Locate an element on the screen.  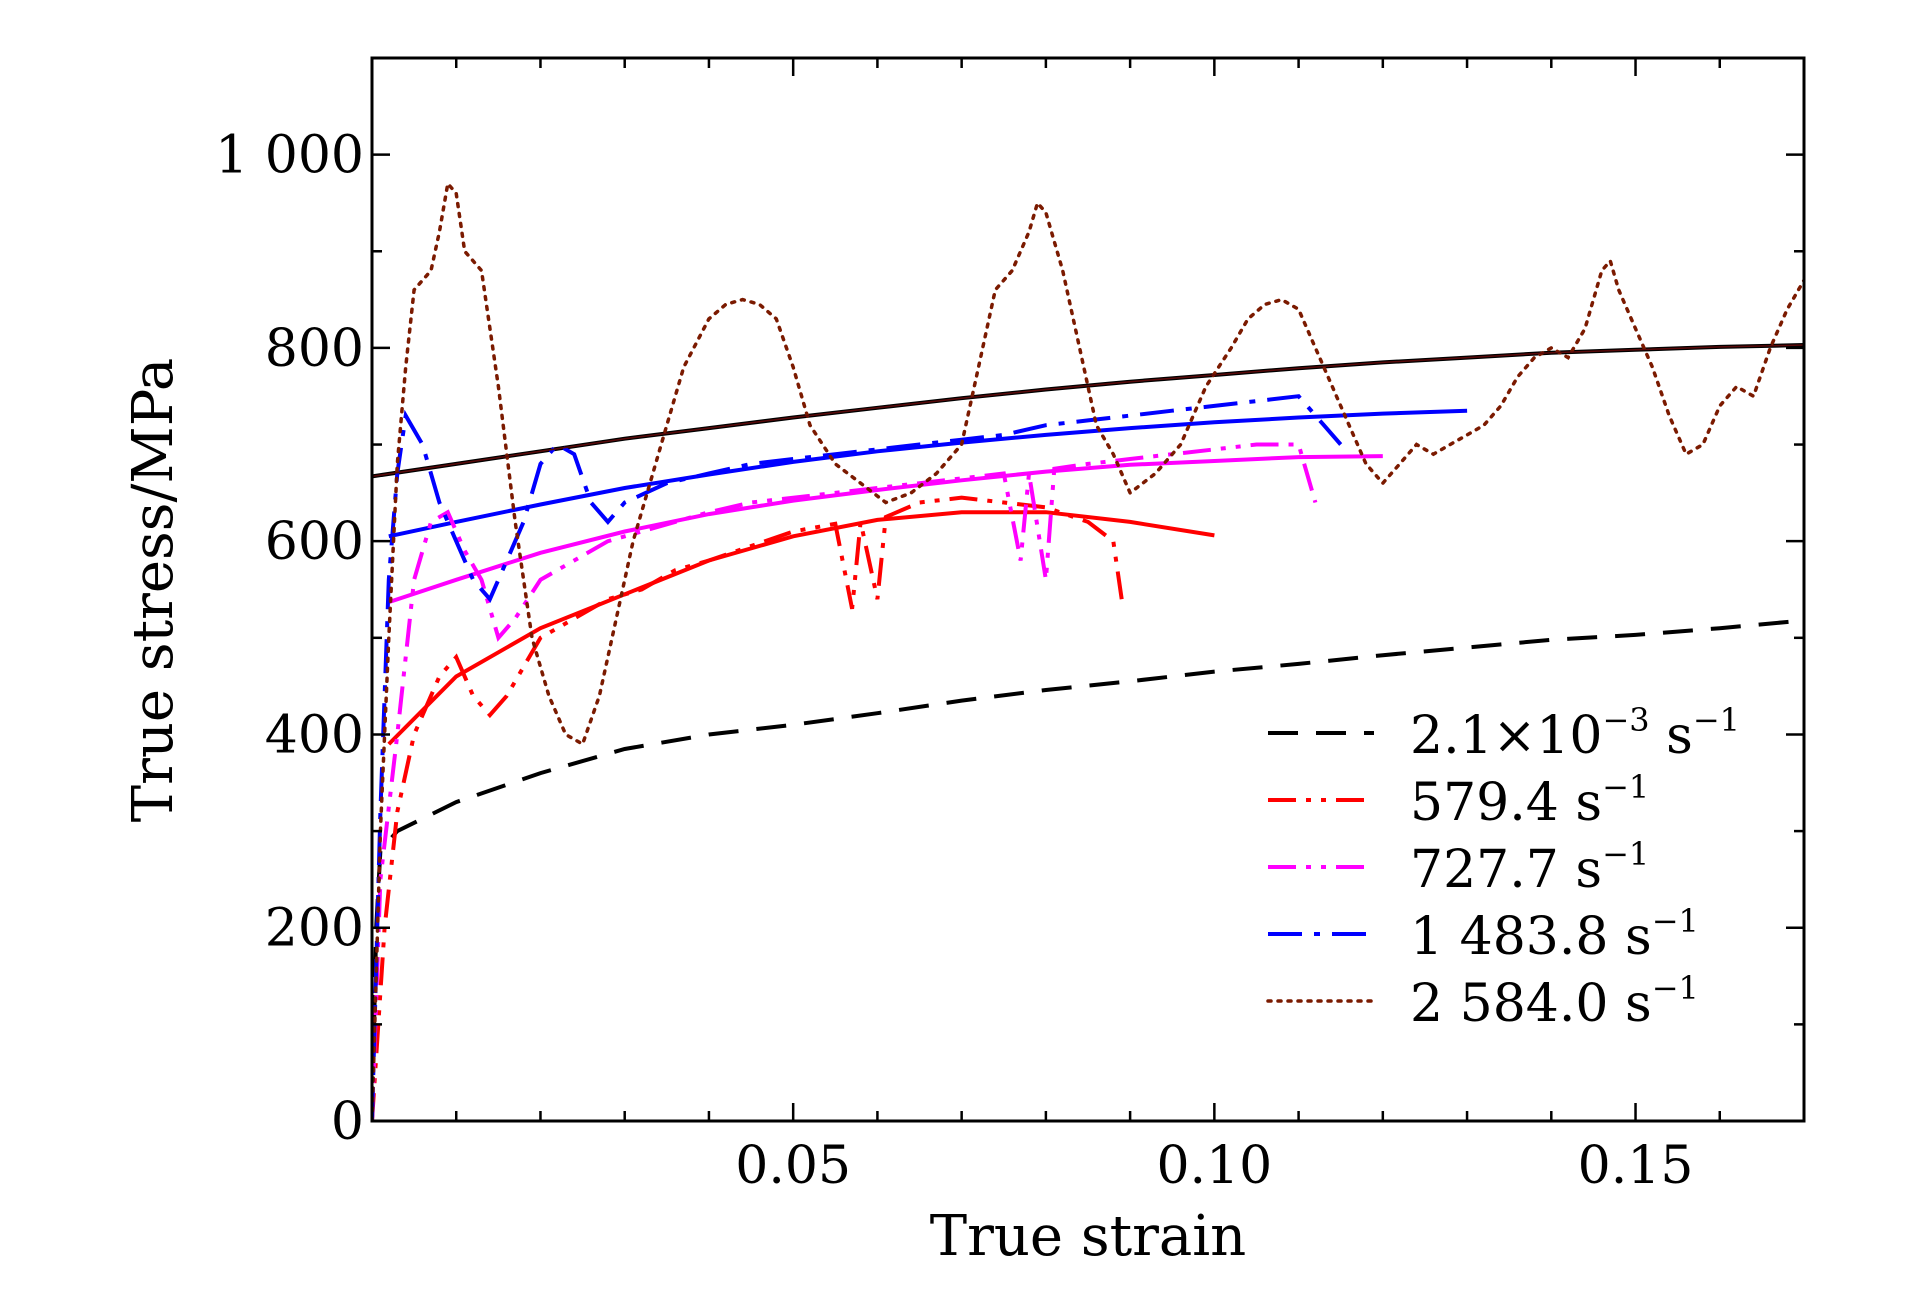
x-tick-label: 0.15 is located at coordinates (1636, 1166).